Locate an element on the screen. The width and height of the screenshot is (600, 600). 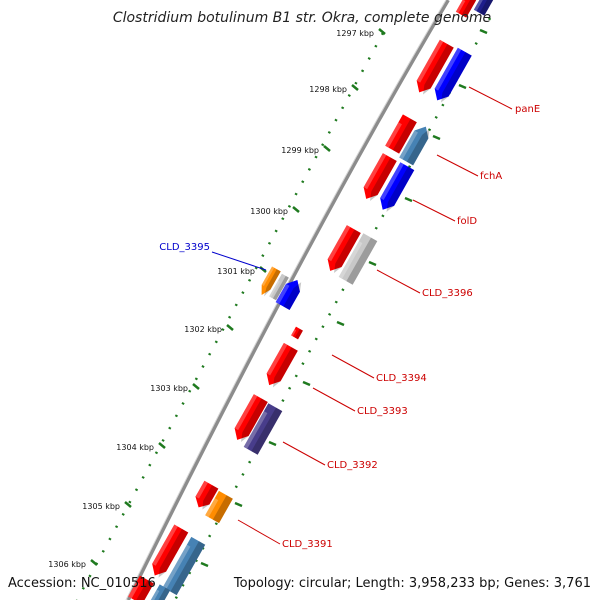
tick-label: 1302 kbp is located at coordinates (203, 329).